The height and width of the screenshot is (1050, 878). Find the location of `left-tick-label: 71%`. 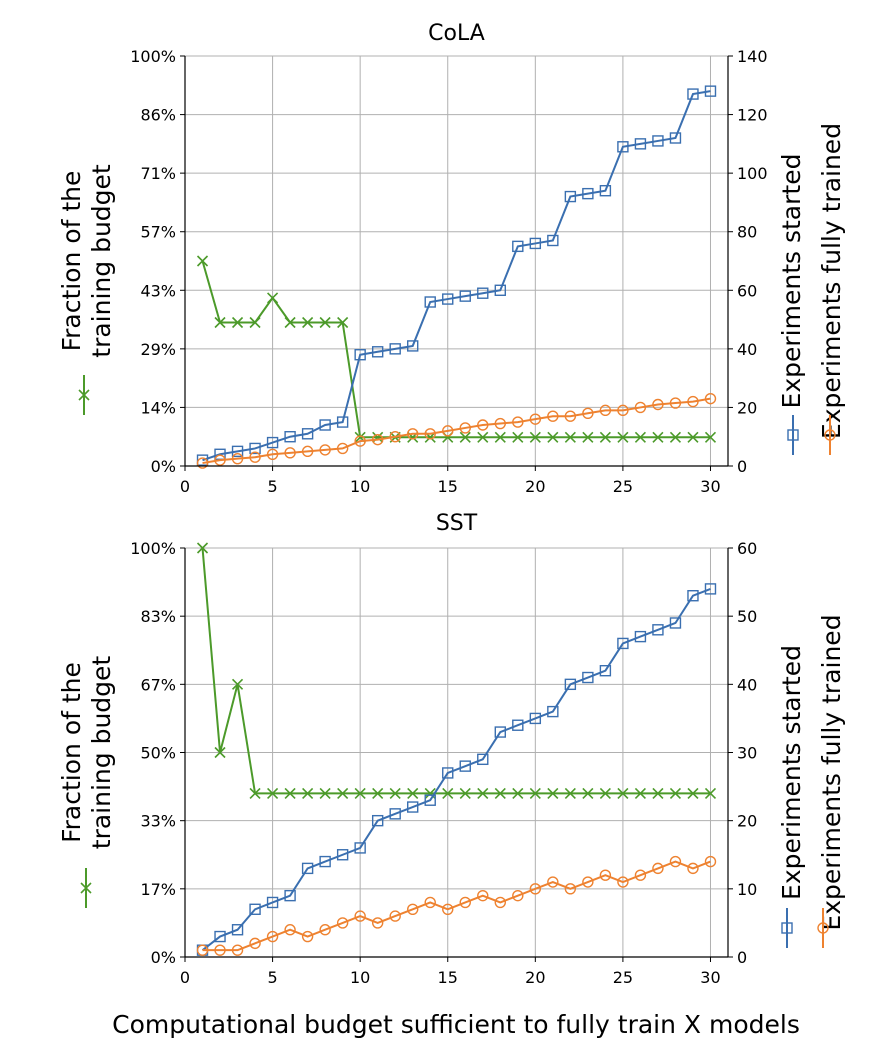

left-tick-label: 71% is located at coordinates (158, 173).